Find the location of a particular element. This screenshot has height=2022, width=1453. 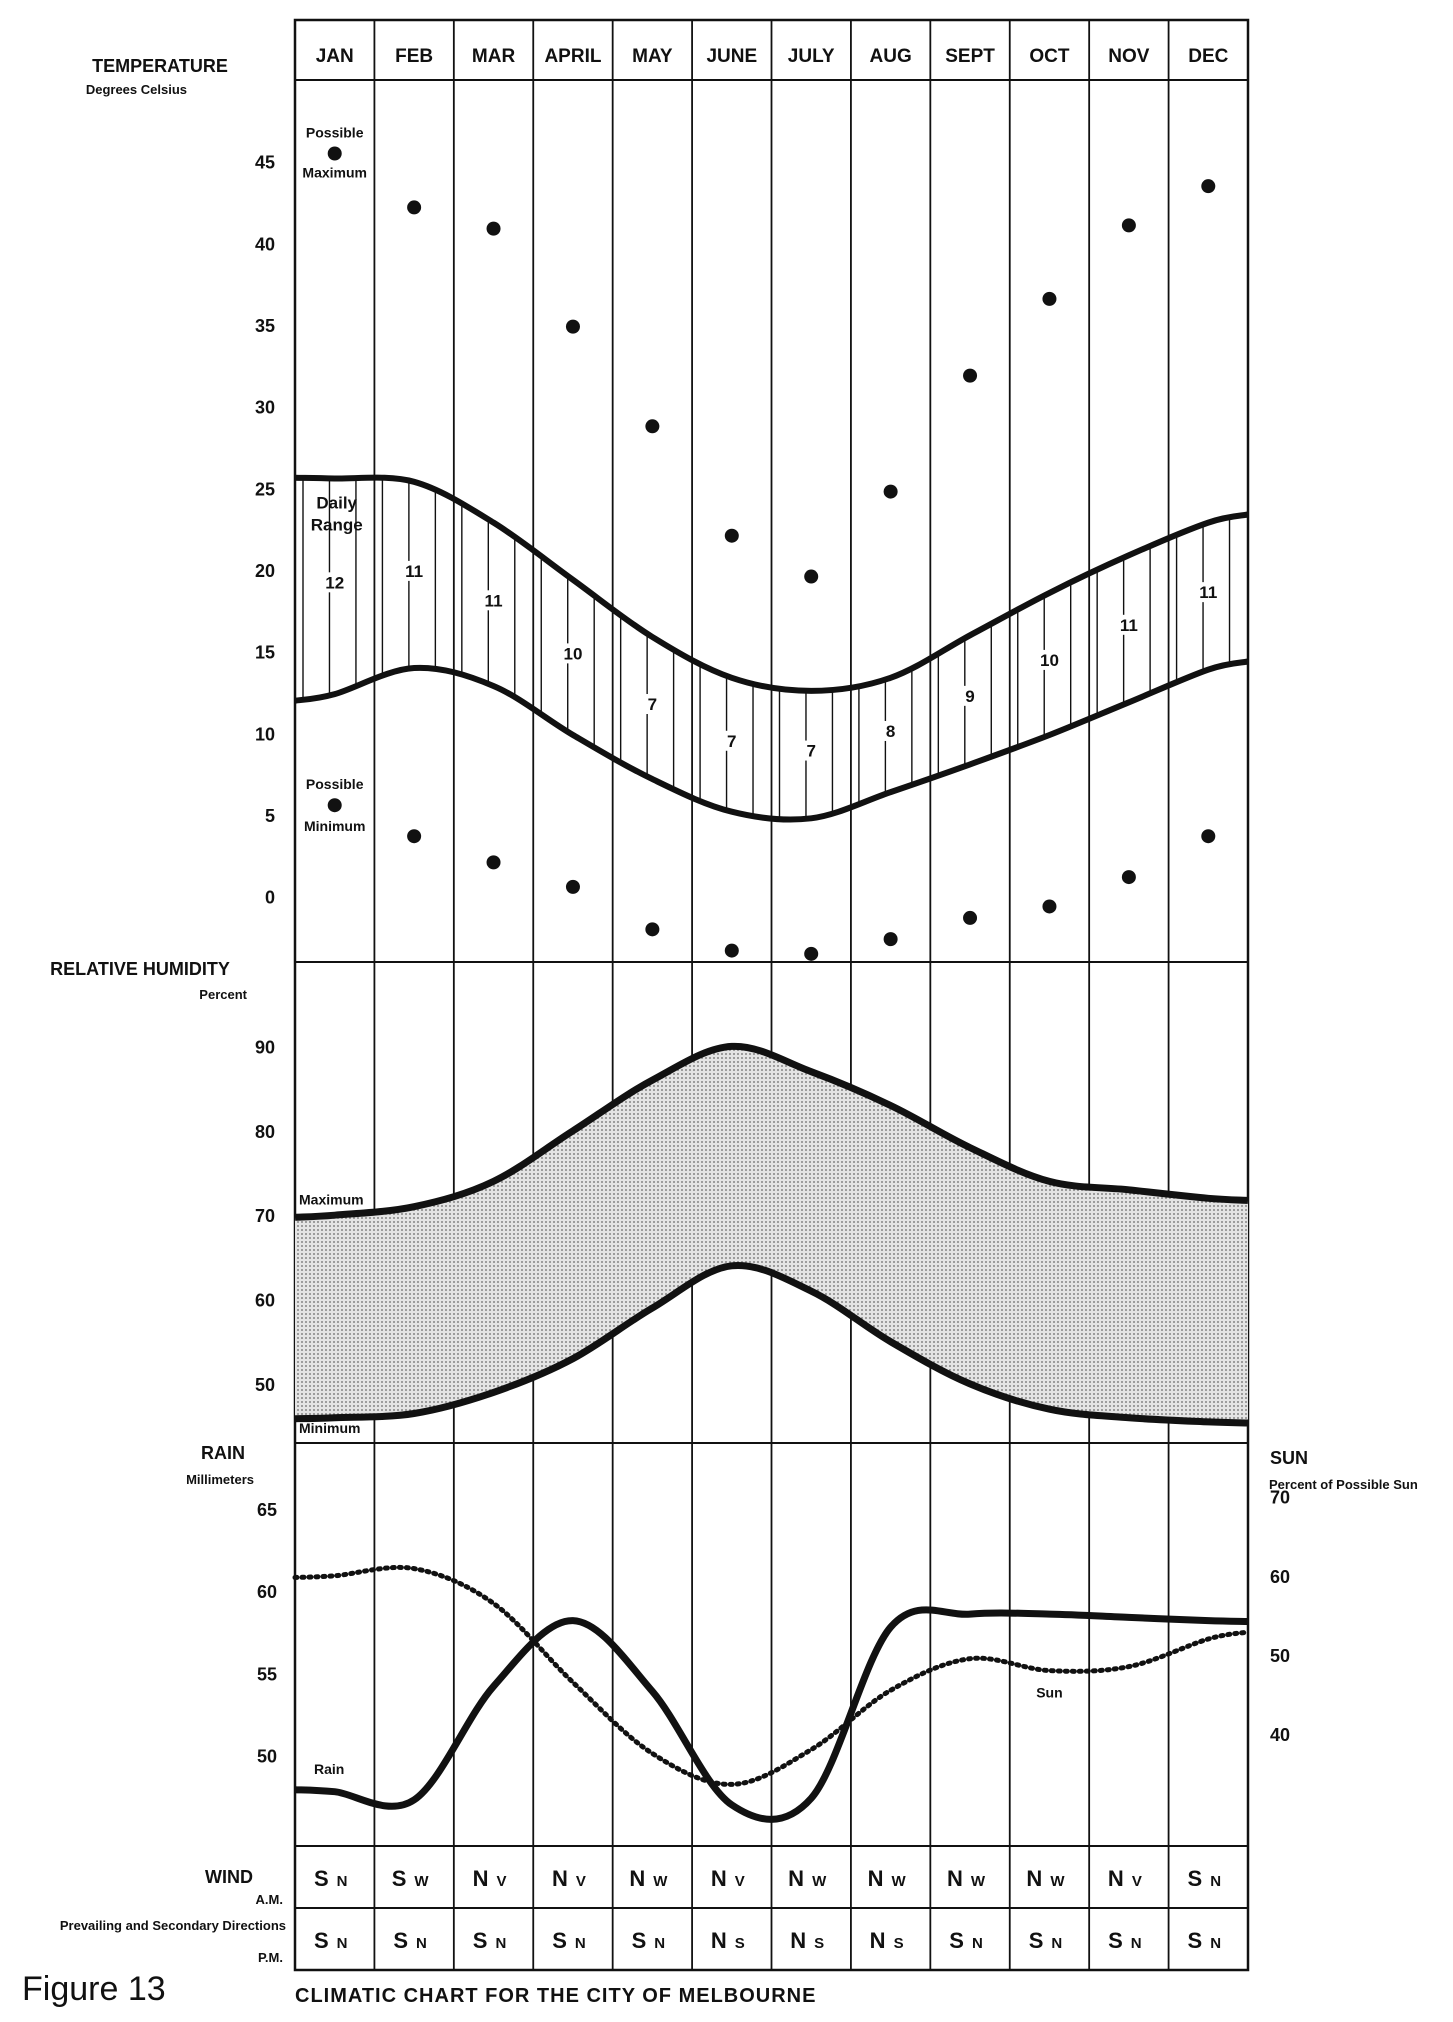

daily-range-label: 9 is located at coordinates (969, 696).